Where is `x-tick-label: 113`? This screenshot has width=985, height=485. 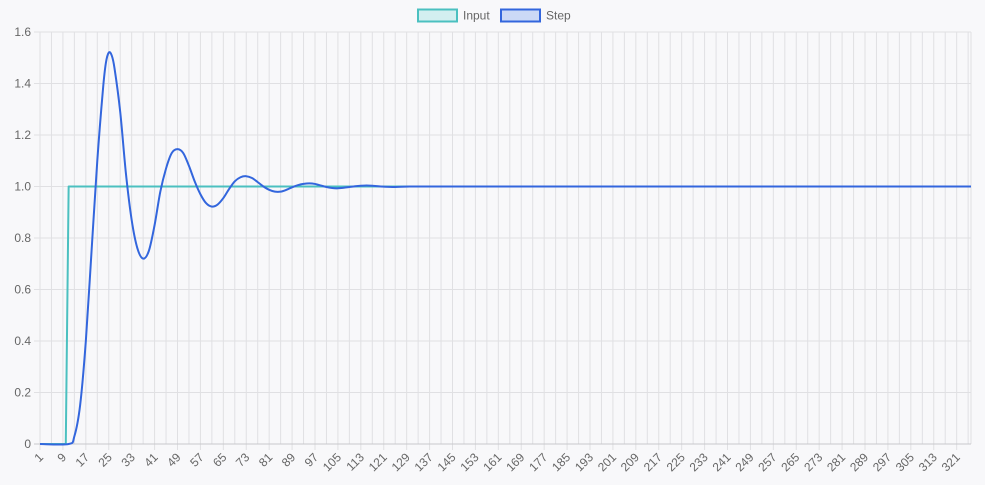
x-tick-label: 113 is located at coordinates (356, 462).